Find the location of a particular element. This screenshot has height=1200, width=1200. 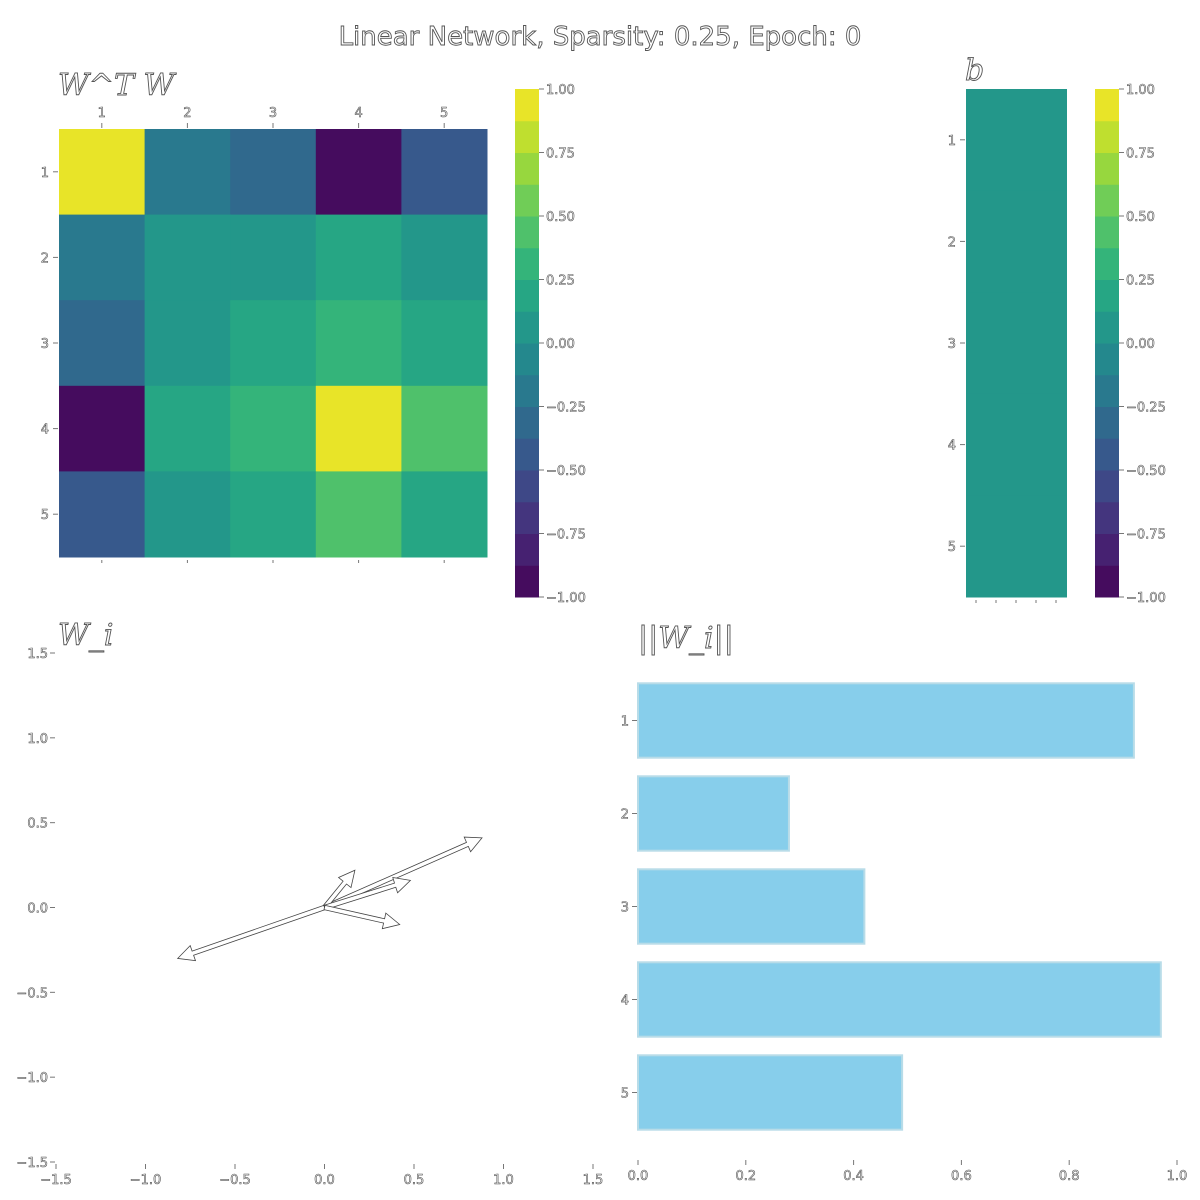

wi-y-tick-label-7: −1.5 is located at coordinates (32, 1163).